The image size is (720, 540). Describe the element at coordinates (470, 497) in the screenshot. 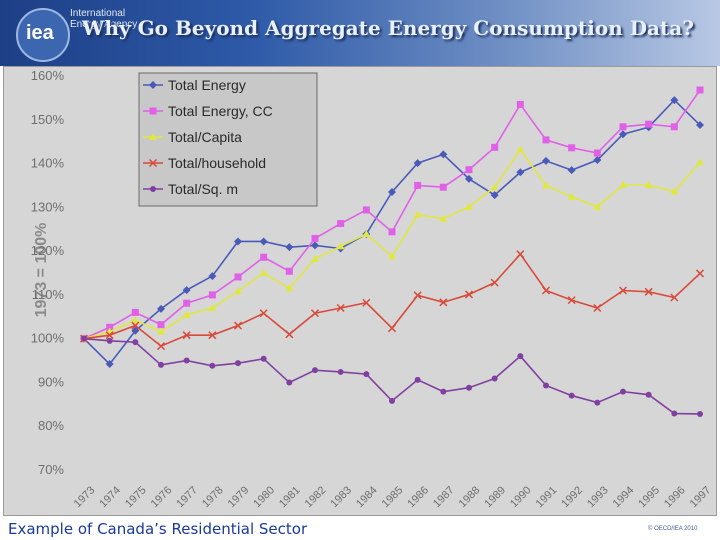

I see `x-tick-label: 1988` at that location.